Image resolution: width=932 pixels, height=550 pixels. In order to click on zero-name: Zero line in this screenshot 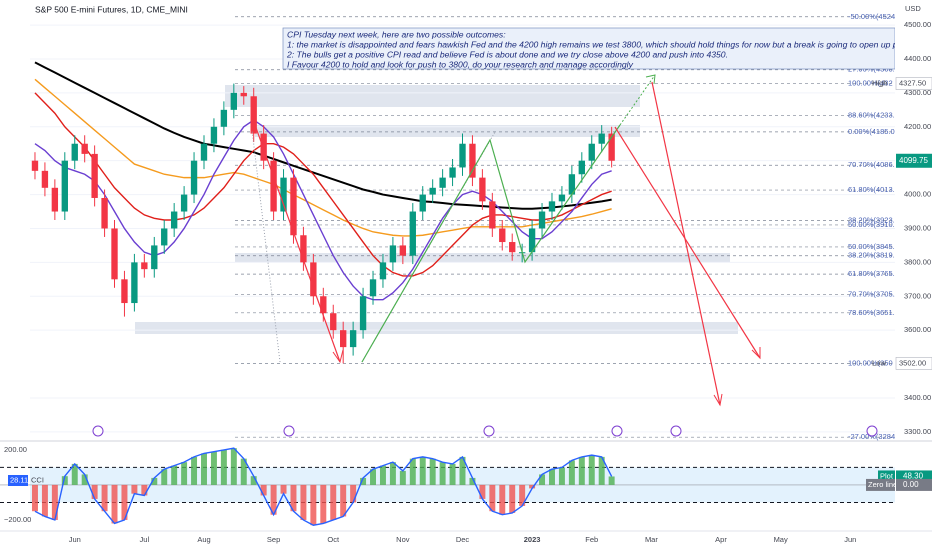, I will do `click(882, 484)`.